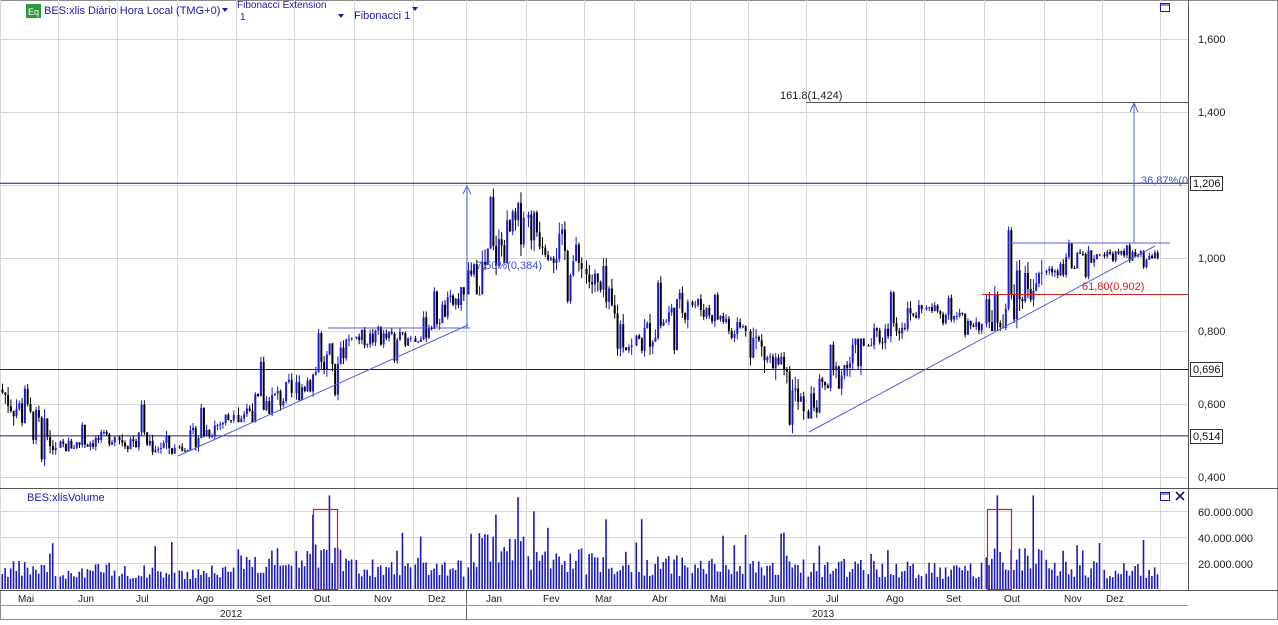 Image resolution: width=1278 pixels, height=625 pixels. Describe the element at coordinates (341, 16) in the screenshot. I see `fib-extension-dropdown-icon` at that location.